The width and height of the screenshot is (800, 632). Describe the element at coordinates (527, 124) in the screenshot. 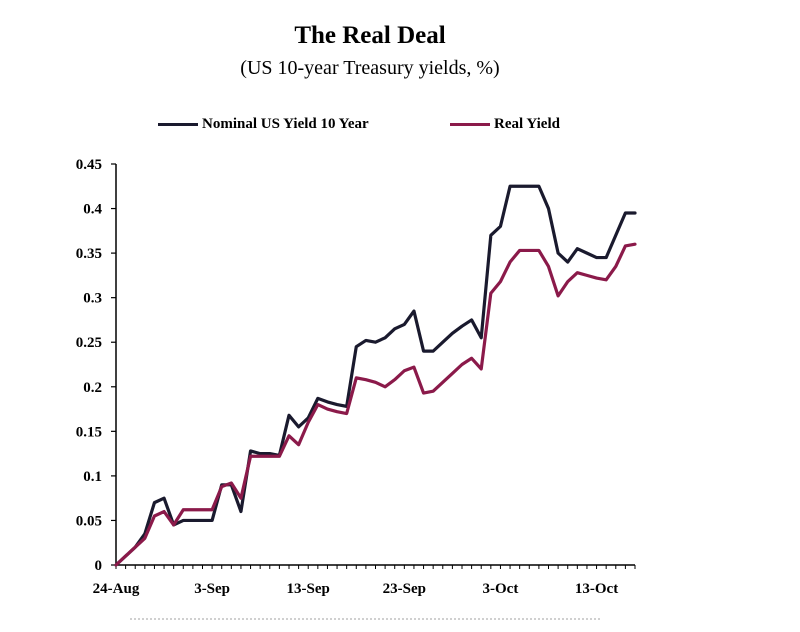

I see `legend-label-real: Real Yield` at that location.